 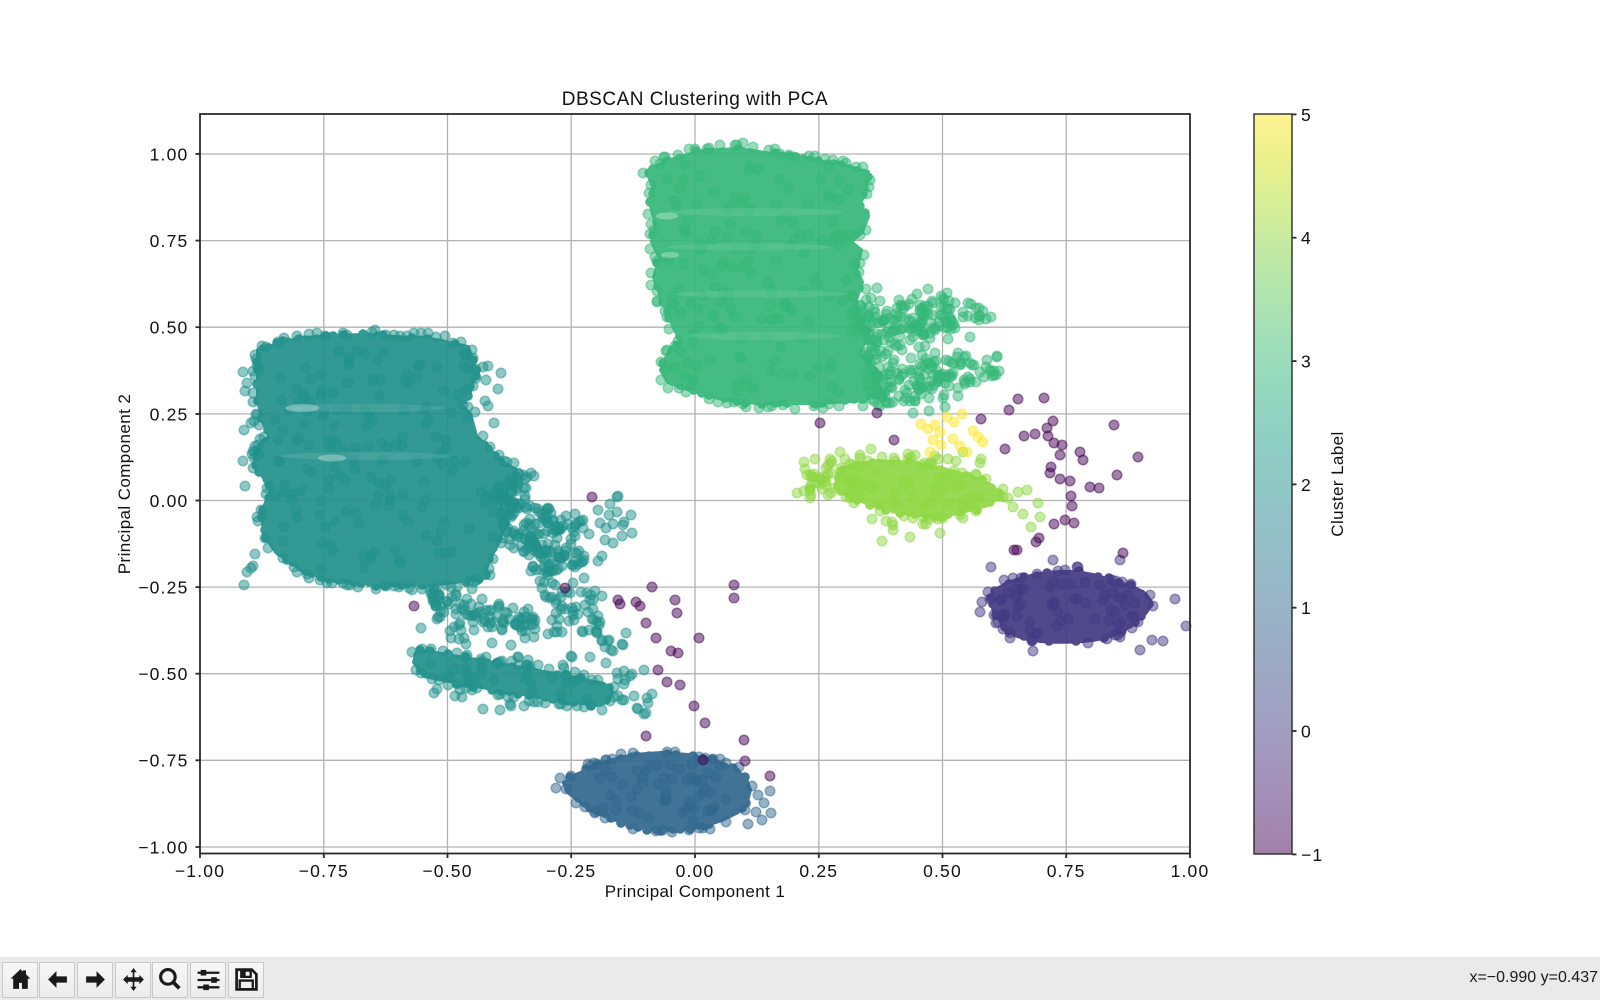 What do you see at coordinates (695, 891) in the screenshot?
I see `svg-text: Principal Component 1` at bounding box center [695, 891].